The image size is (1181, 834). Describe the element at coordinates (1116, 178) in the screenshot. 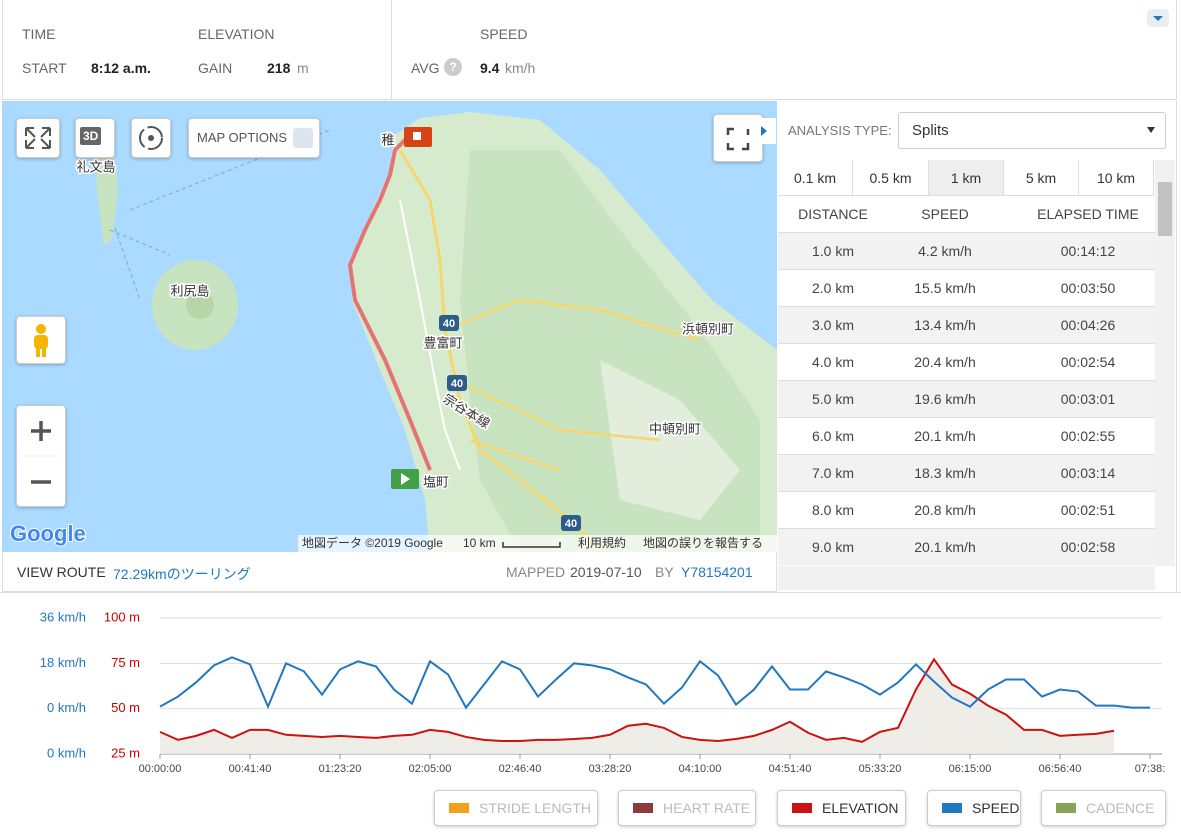

I see `split-tab: 10 km` at that location.